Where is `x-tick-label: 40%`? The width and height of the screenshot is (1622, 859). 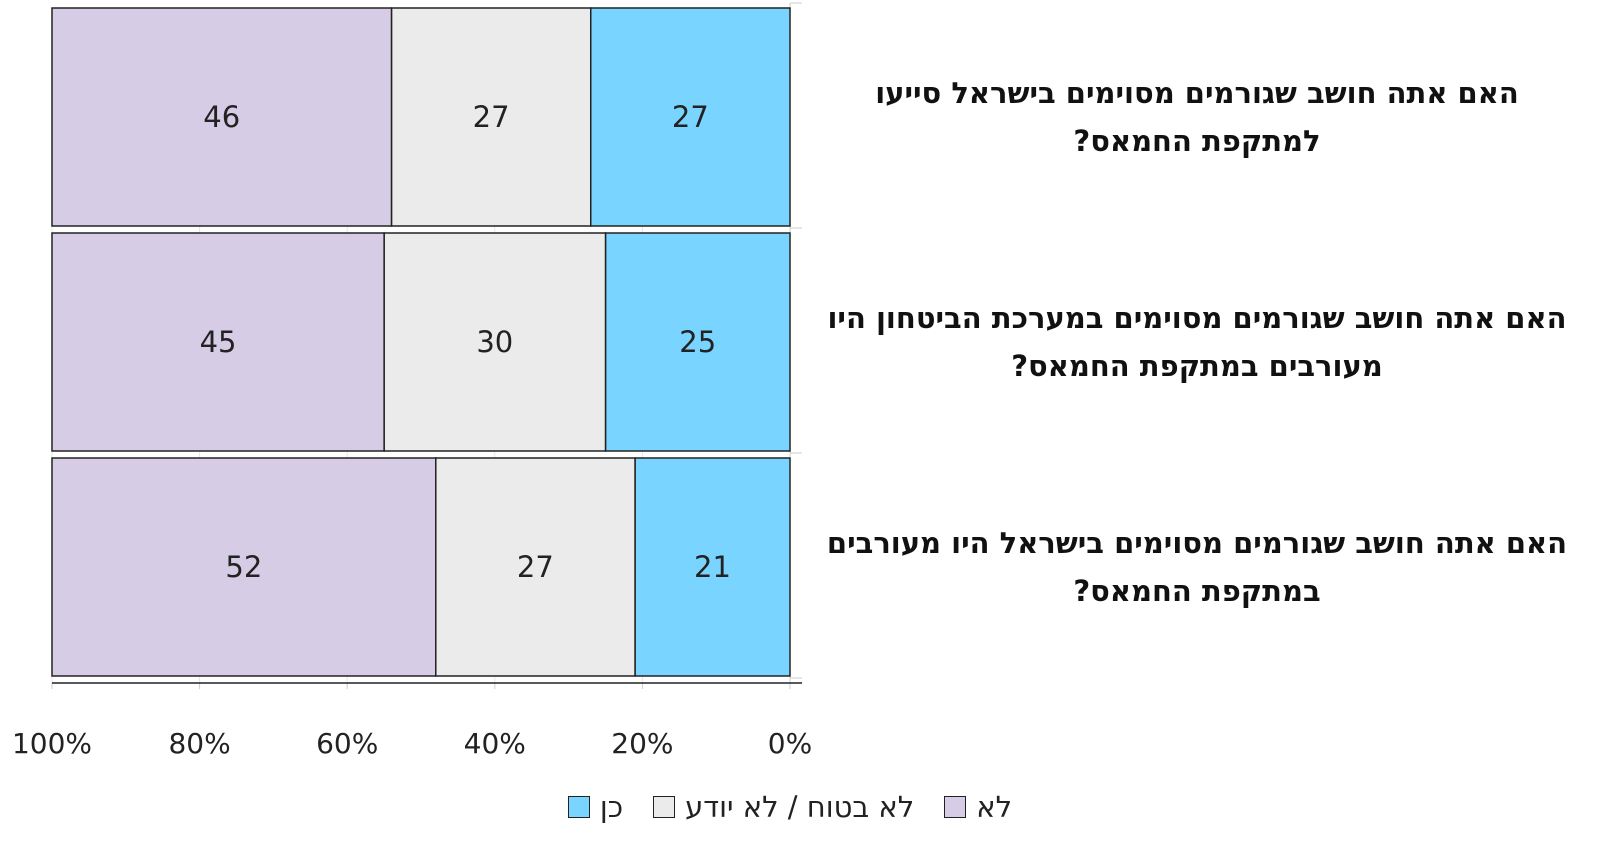 x-tick-label: 40% is located at coordinates (495, 743).